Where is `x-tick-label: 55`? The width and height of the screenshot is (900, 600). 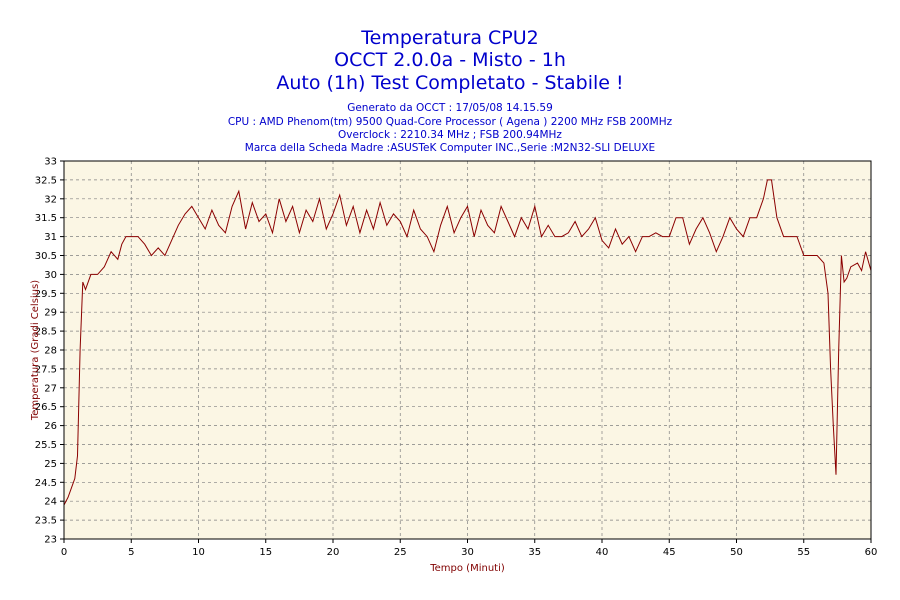
x-tick-label: 55 is located at coordinates (803, 552).